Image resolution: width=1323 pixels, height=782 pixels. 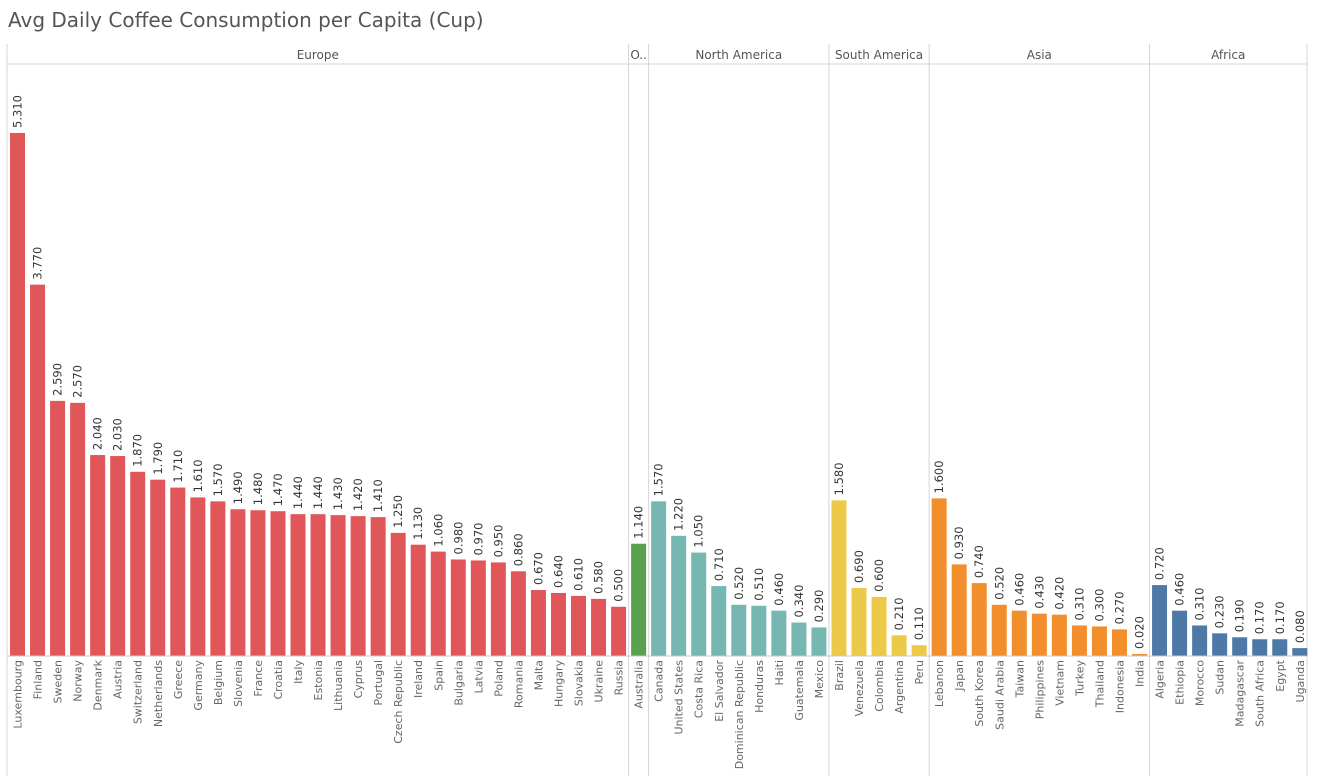 I want to click on value-label: 2.570, so click(x=78, y=381).